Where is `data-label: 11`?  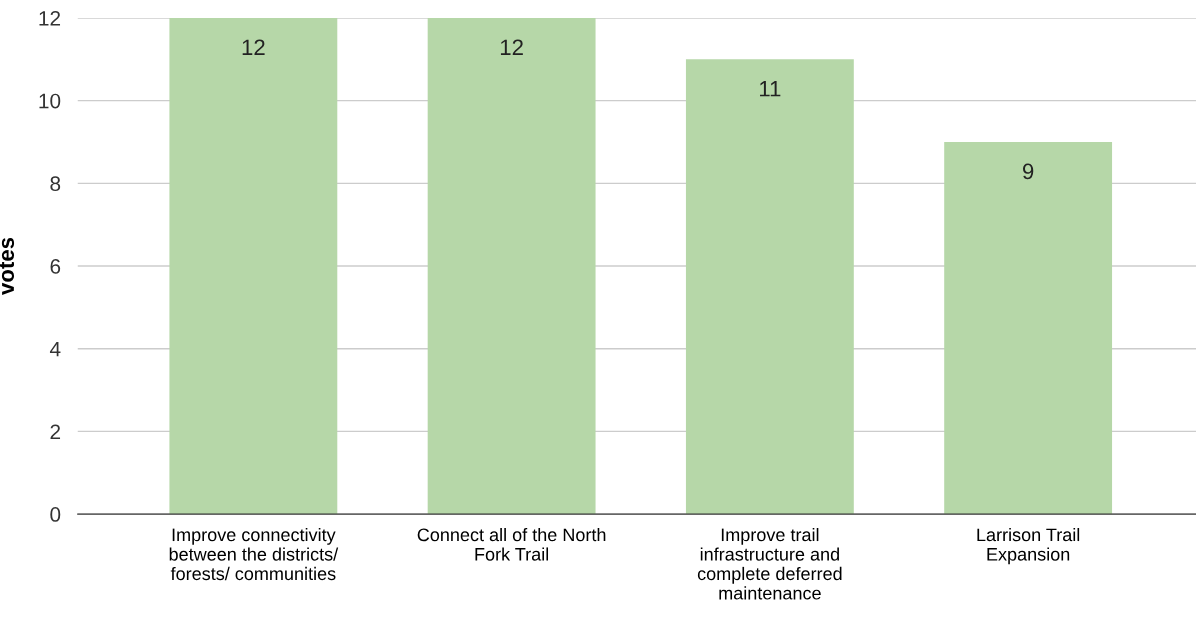 data-label: 11 is located at coordinates (770, 89).